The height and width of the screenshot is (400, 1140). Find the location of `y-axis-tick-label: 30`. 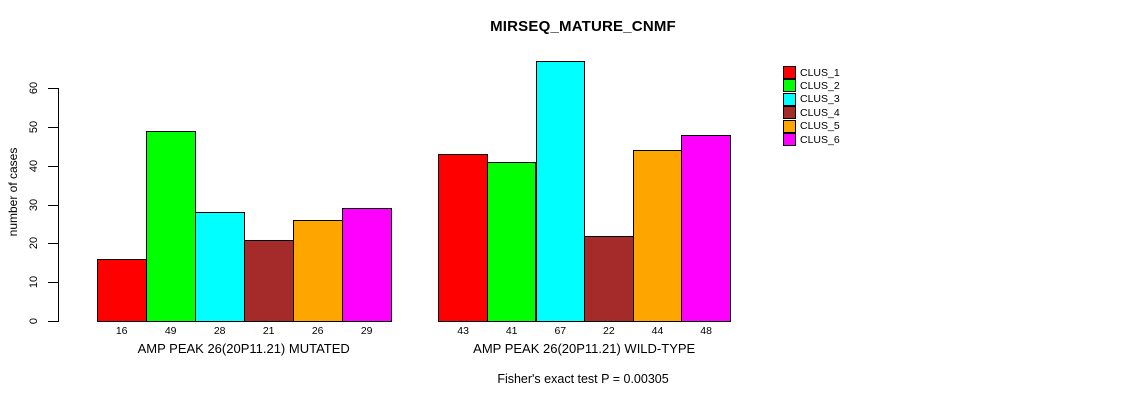

y-axis-tick-label: 30 is located at coordinates (34, 204).